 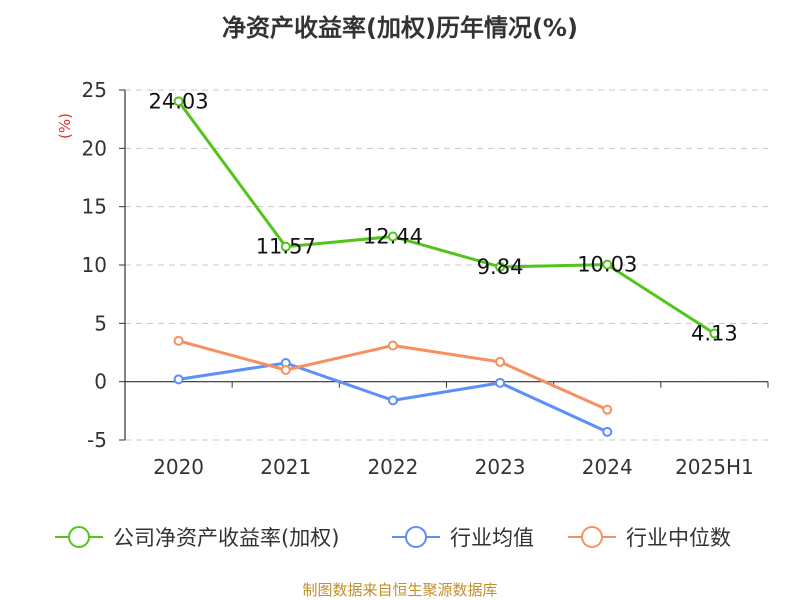 I want to click on legend-label: 行业均值, so click(x=492, y=538).